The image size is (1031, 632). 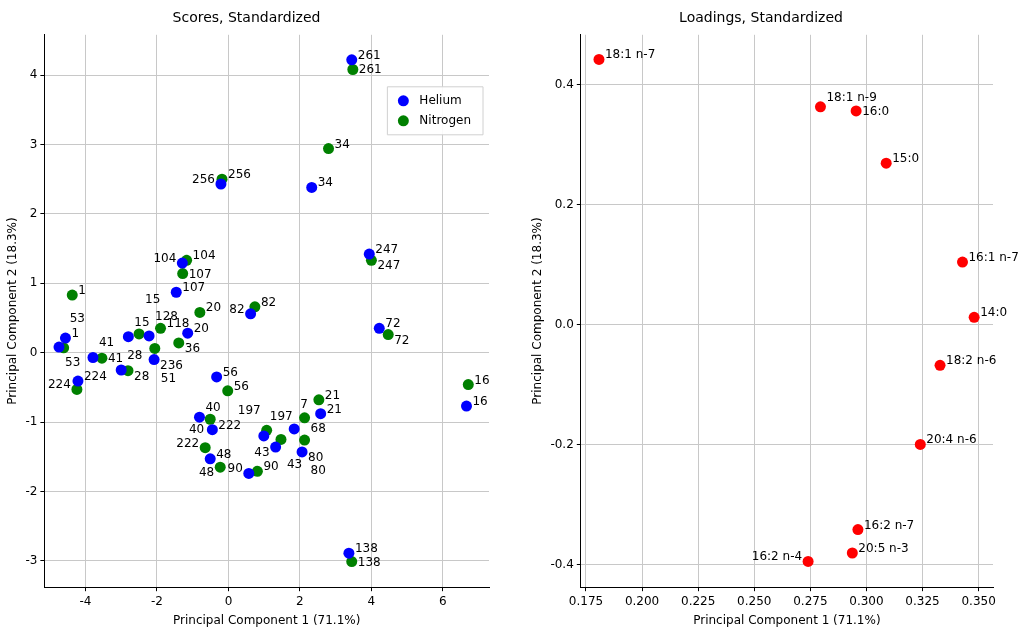 What do you see at coordinates (156, 600) in the screenshot?
I see `x-tick-label: -2` at bounding box center [156, 600].